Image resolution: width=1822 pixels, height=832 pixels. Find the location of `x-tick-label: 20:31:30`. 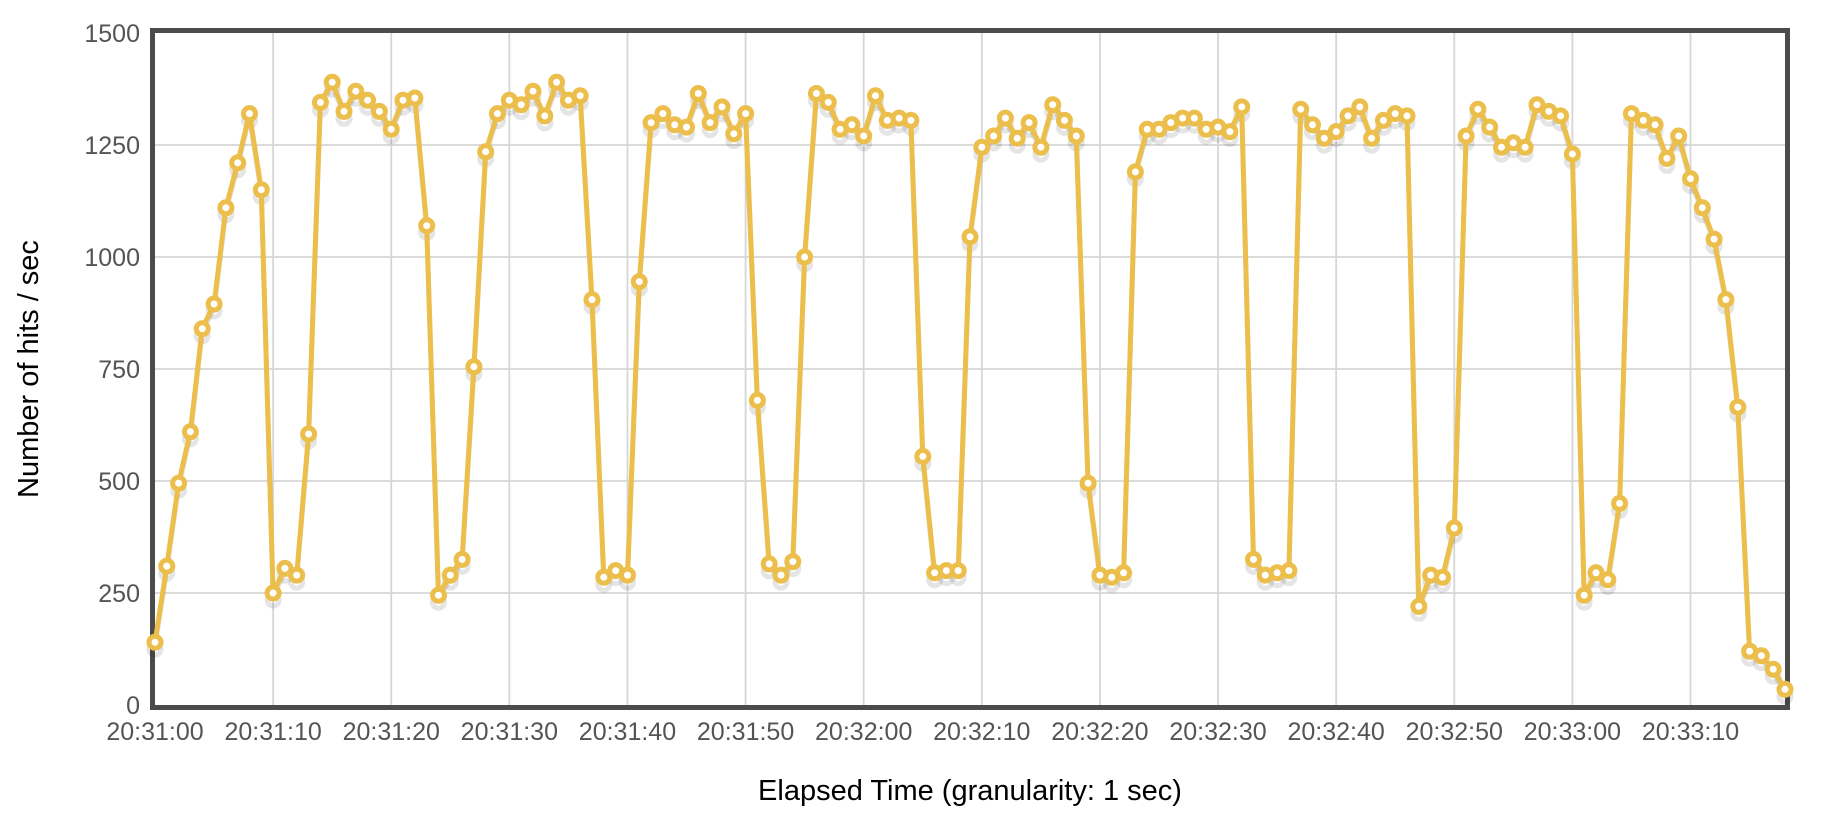

x-tick-label: 20:31:30 is located at coordinates (509, 732).